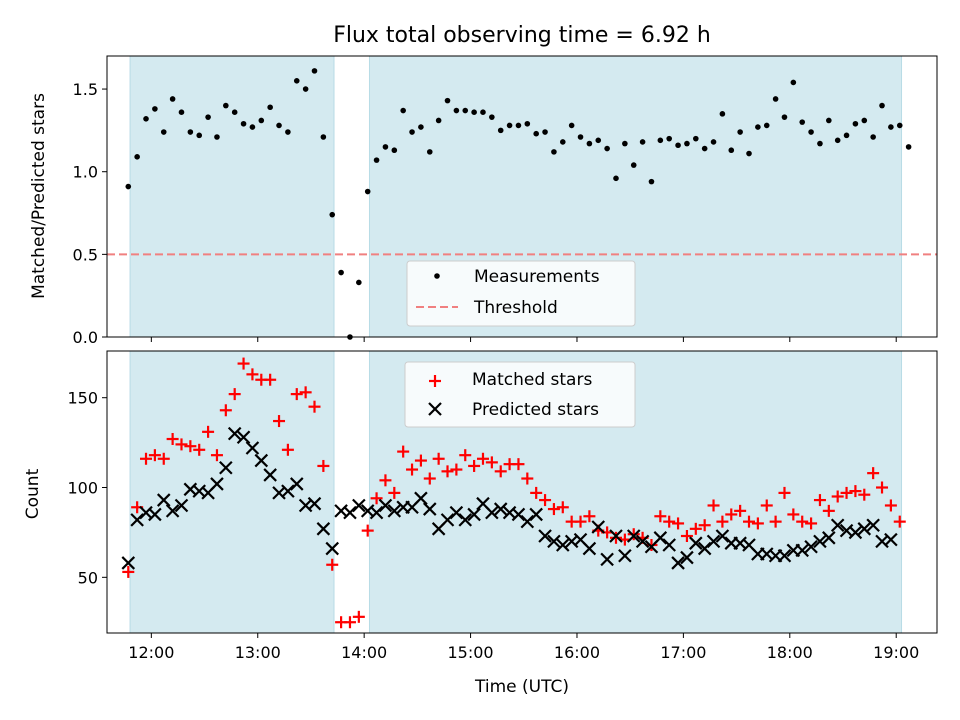 The image size is (960, 720). I want to click on legend-predicted-label: Predicted stars, so click(535, 410).